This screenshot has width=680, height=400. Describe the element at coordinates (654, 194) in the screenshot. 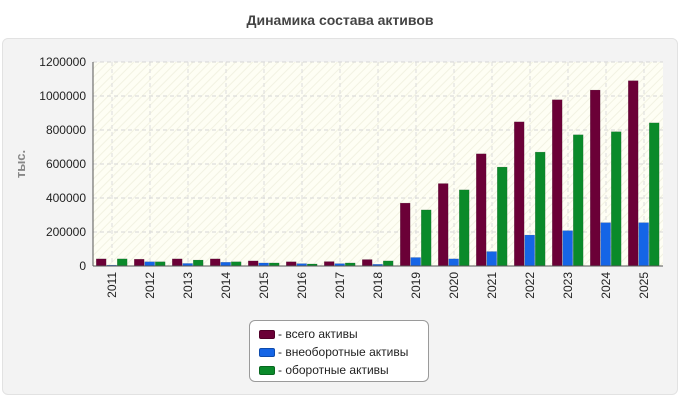

I see `bar-current-2025` at that location.